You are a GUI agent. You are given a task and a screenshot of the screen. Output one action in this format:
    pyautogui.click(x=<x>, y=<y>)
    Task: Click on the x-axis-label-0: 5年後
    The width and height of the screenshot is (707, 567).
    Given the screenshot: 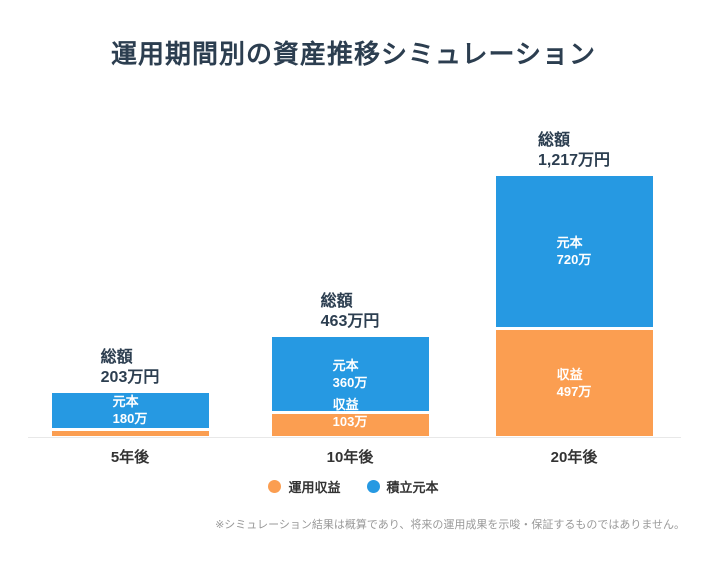 What is the action you would take?
    pyautogui.click(x=130, y=457)
    